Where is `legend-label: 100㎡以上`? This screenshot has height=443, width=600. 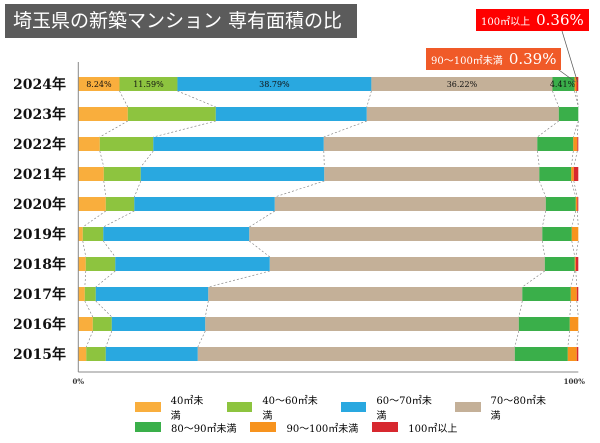 legend-label: 100㎡以上 is located at coordinates (433, 429).